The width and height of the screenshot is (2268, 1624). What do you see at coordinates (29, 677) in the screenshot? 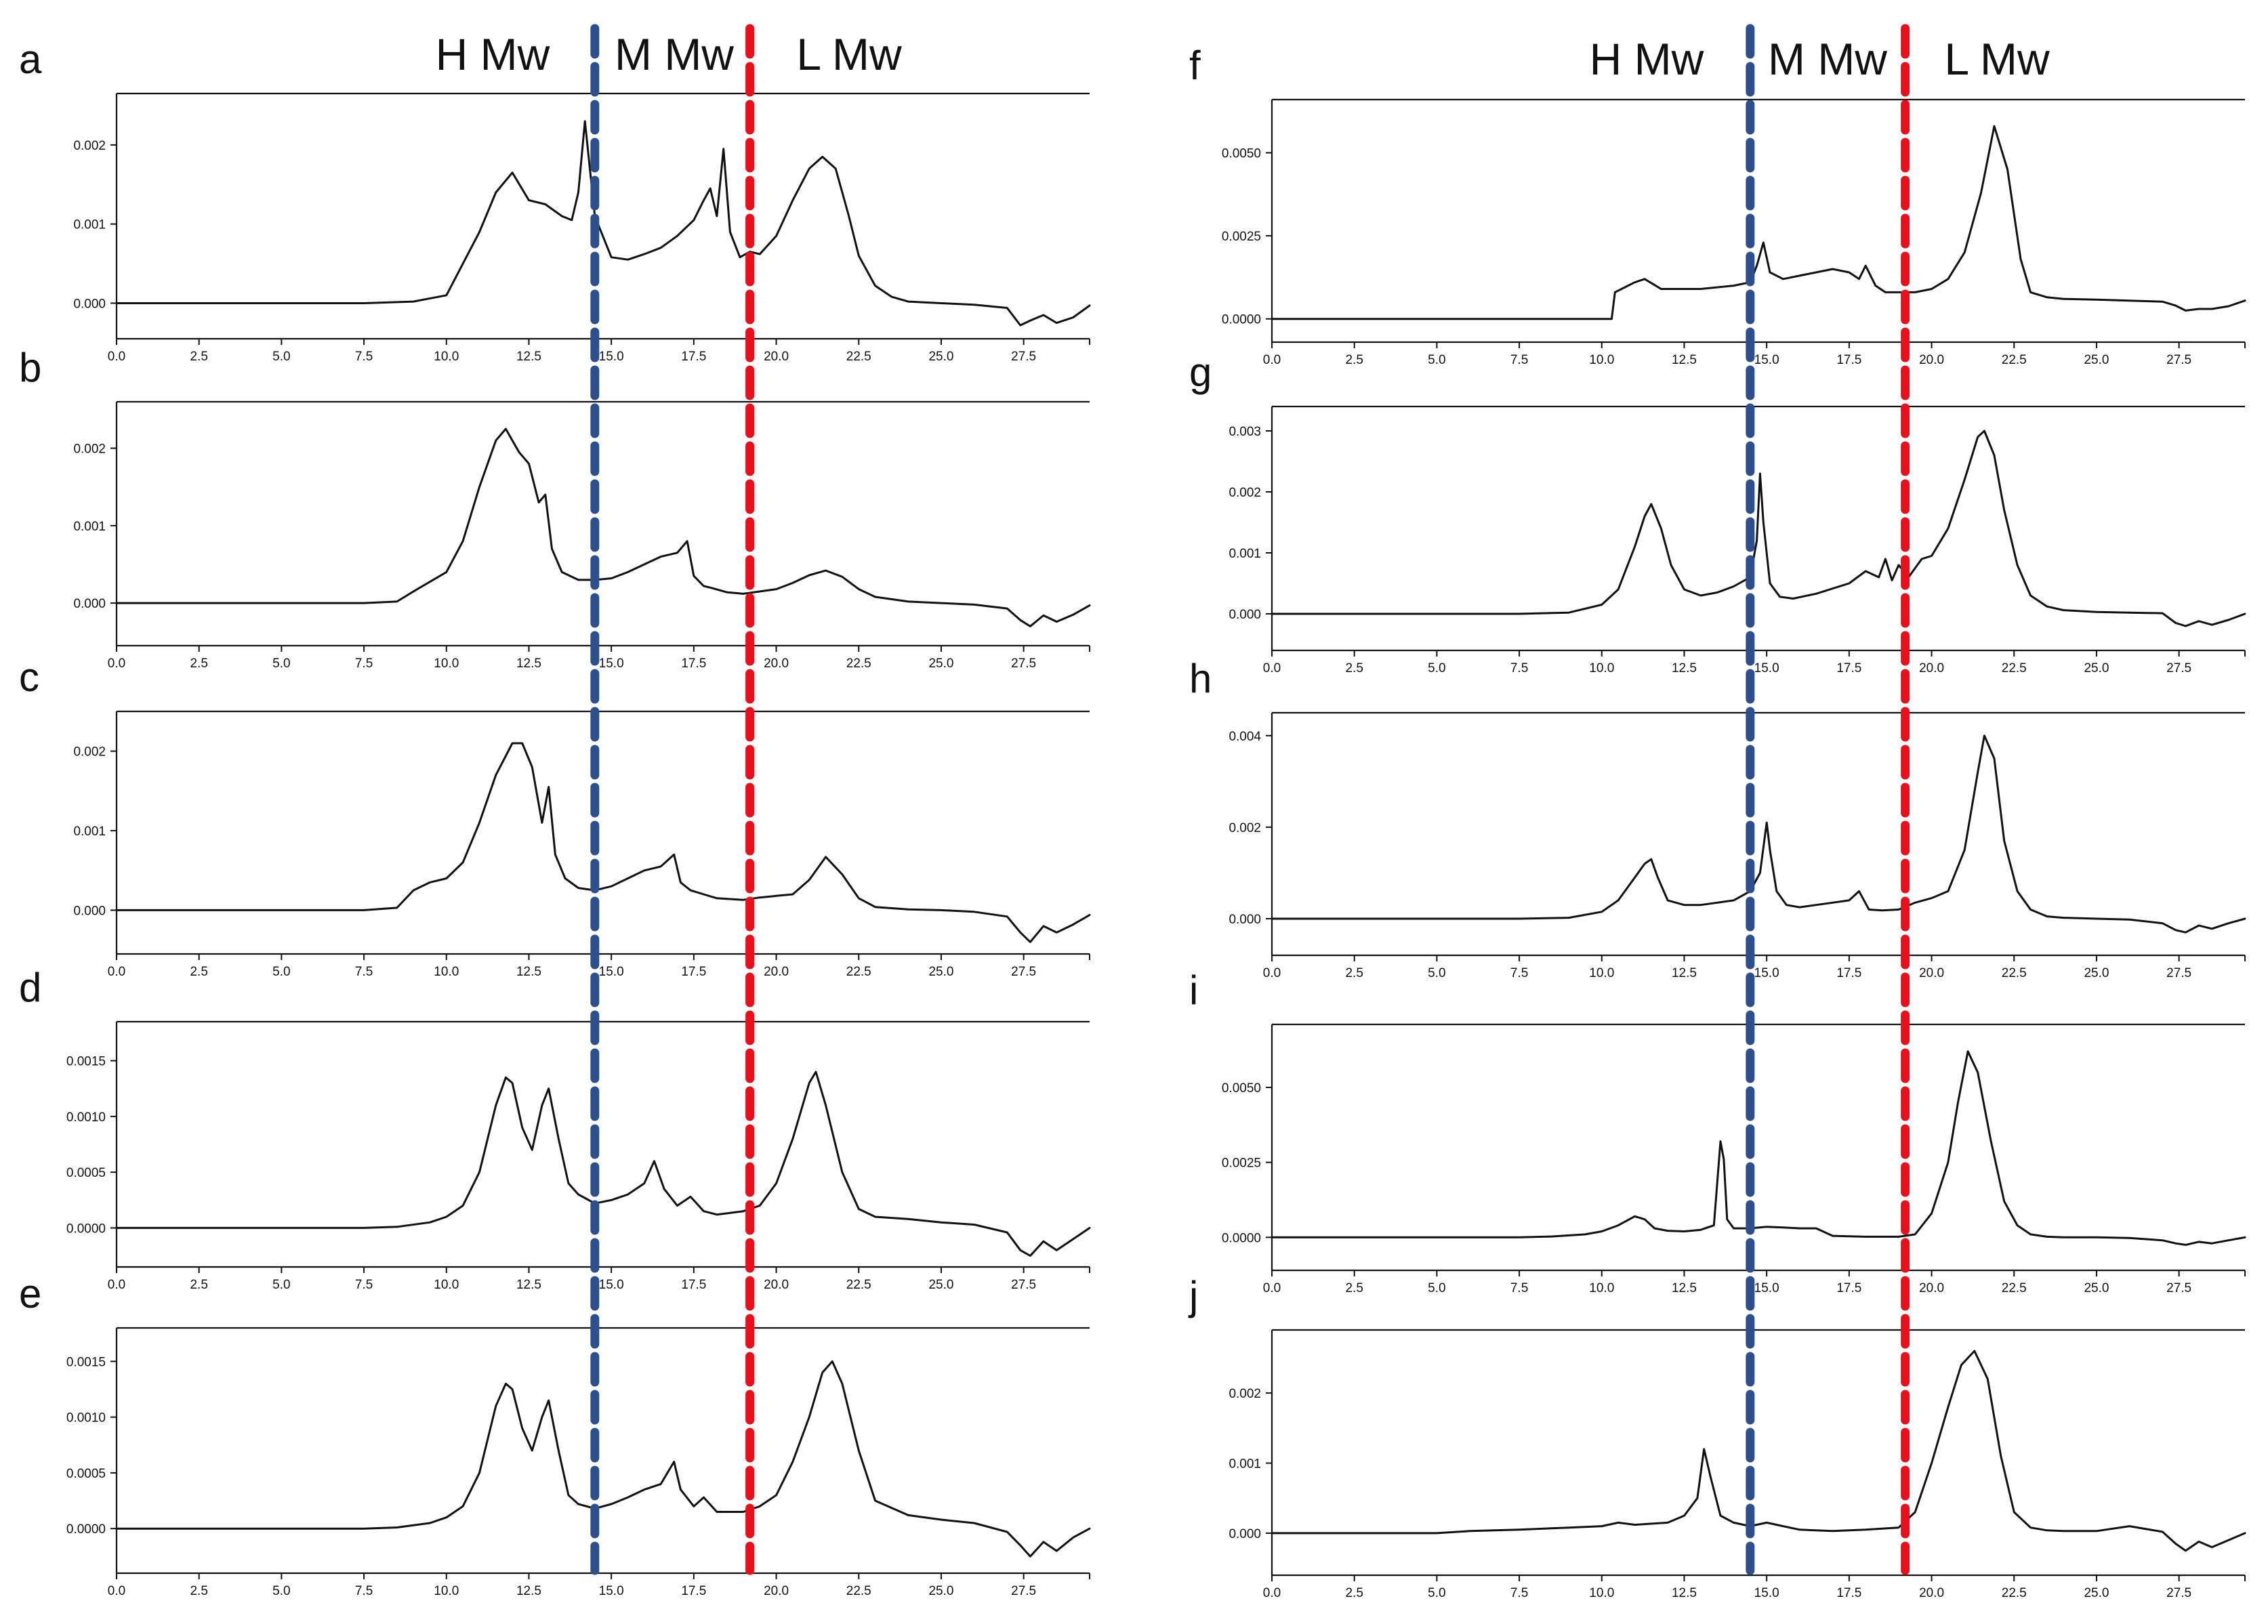
I see `panel-letter-c: c` at bounding box center [29, 677].